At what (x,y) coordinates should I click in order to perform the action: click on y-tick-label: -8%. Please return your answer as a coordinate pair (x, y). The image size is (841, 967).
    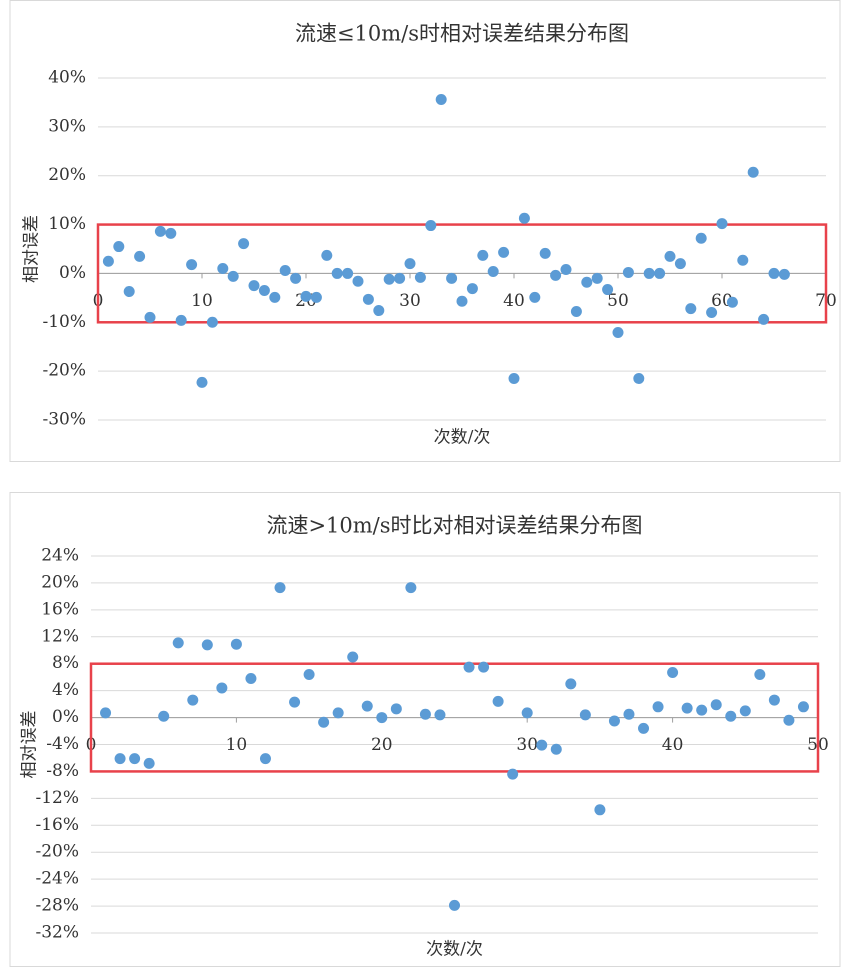
    Looking at the image, I should click on (62, 771).